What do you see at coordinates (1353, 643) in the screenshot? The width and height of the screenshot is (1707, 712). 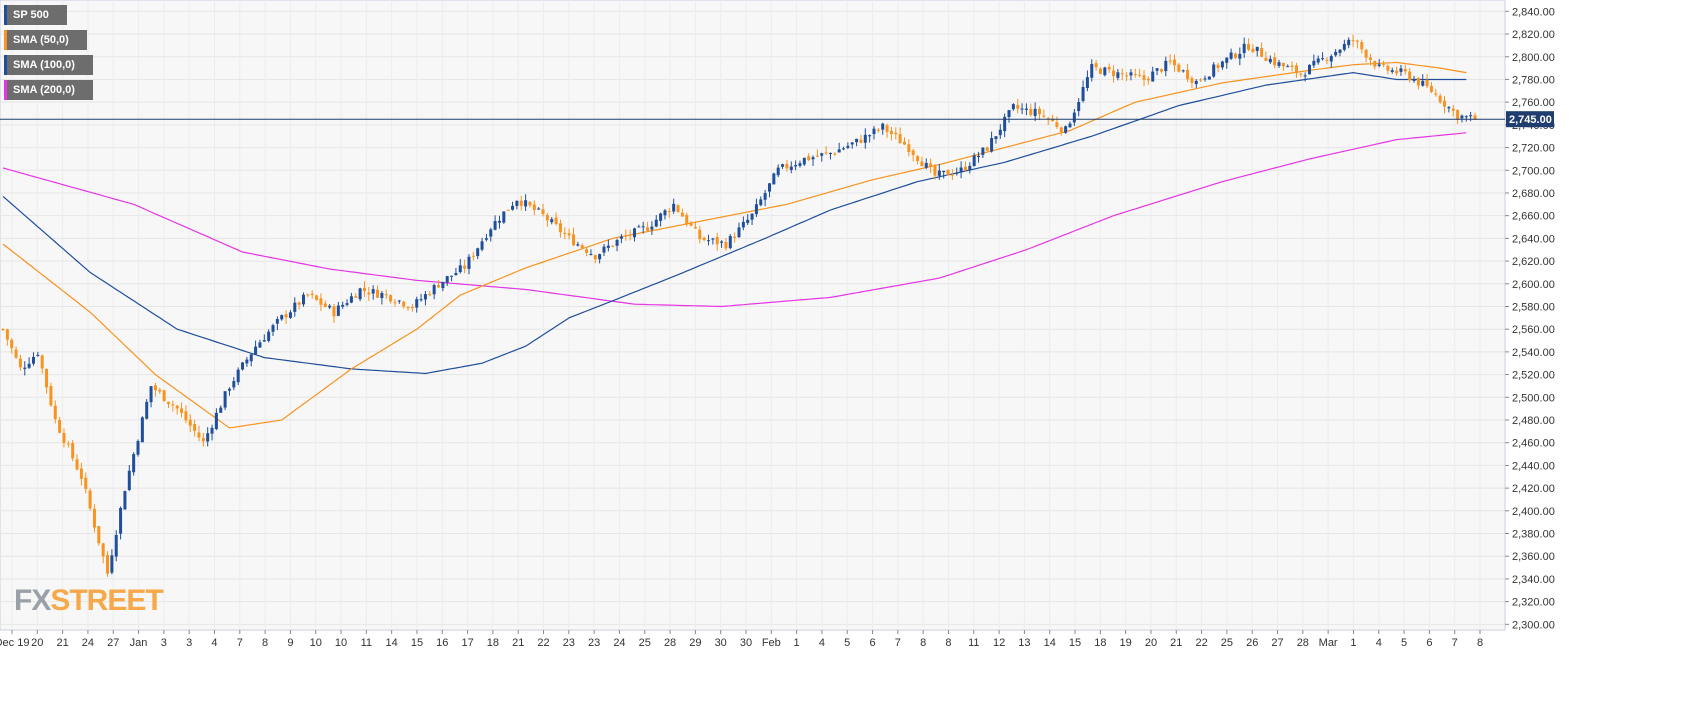 I see `x-tick-label: 1` at bounding box center [1353, 643].